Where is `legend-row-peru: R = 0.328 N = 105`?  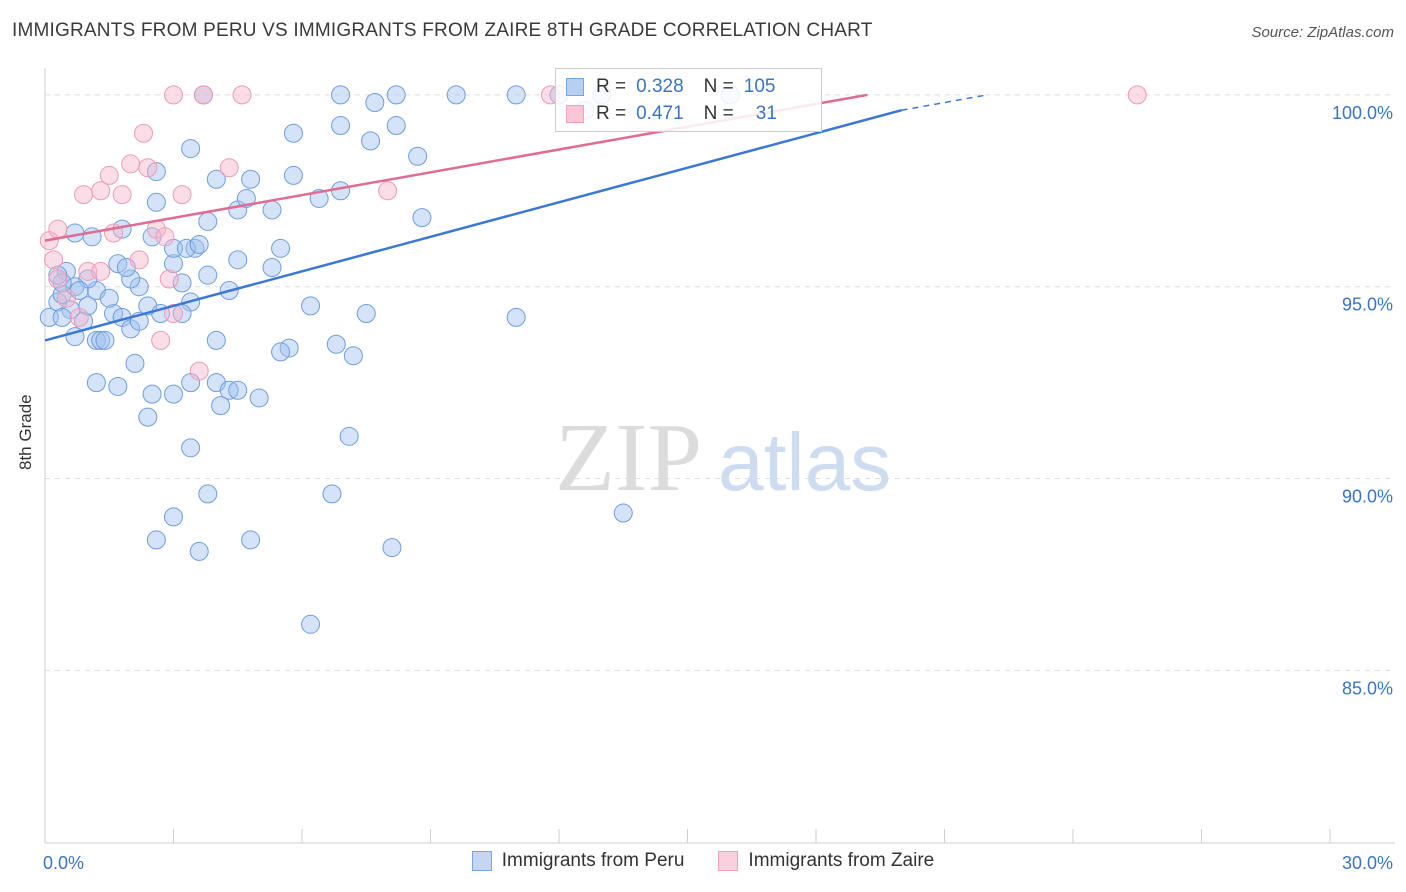 legend-row-peru: R = 0.328 N = 105 is located at coordinates (670, 87).